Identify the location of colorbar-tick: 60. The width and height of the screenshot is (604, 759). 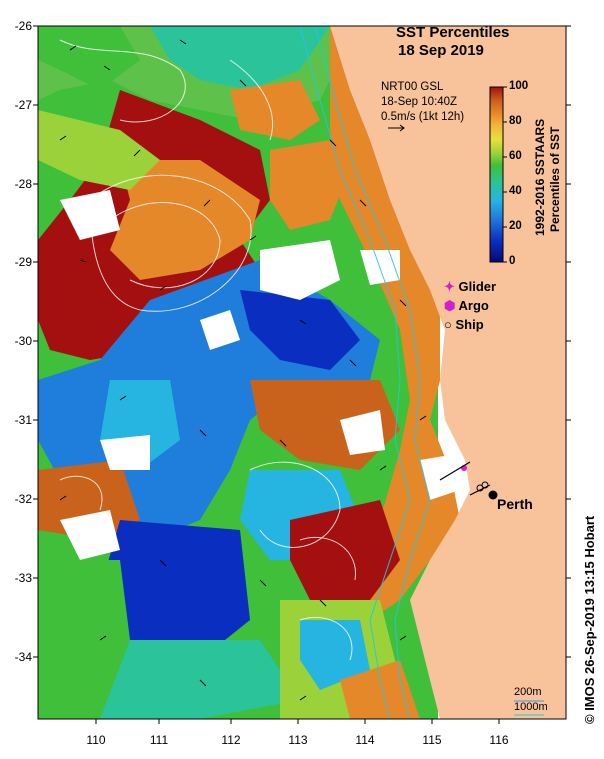
(515, 156).